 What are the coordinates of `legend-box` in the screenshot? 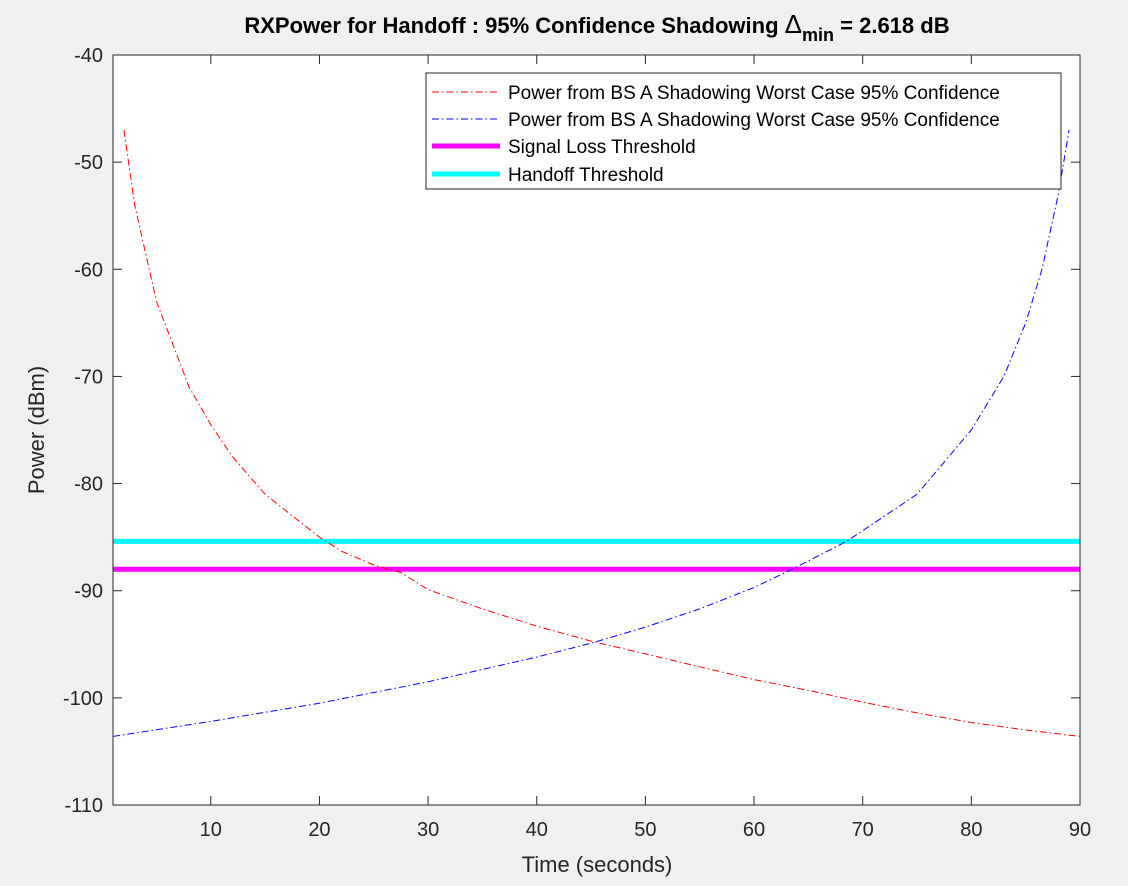 It's located at (743, 131).